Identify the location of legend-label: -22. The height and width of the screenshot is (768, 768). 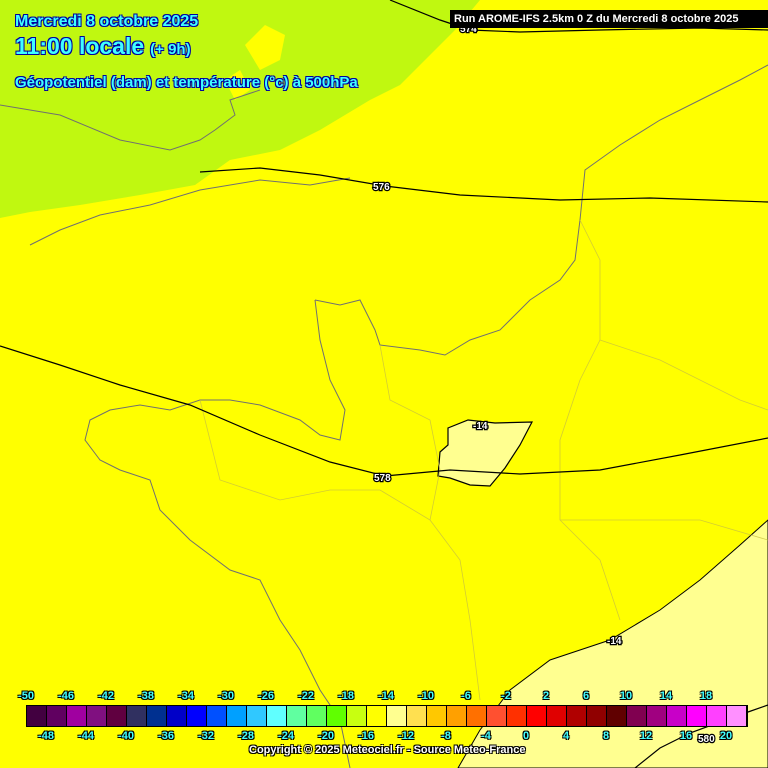
(306, 696).